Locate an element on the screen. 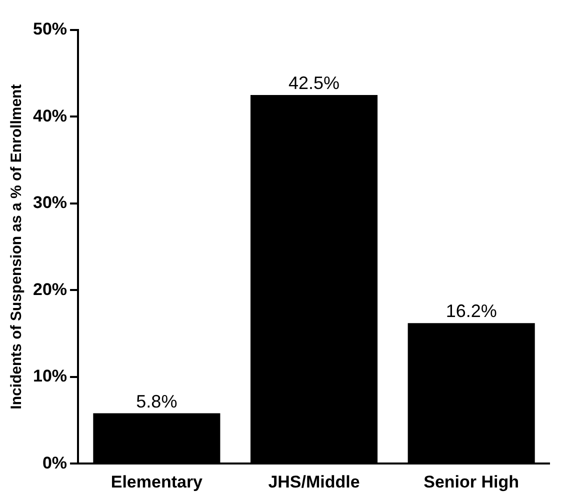 Image resolution: width=564 pixels, height=500 pixels. x-tick-label: JHS/Middle is located at coordinates (314, 482).